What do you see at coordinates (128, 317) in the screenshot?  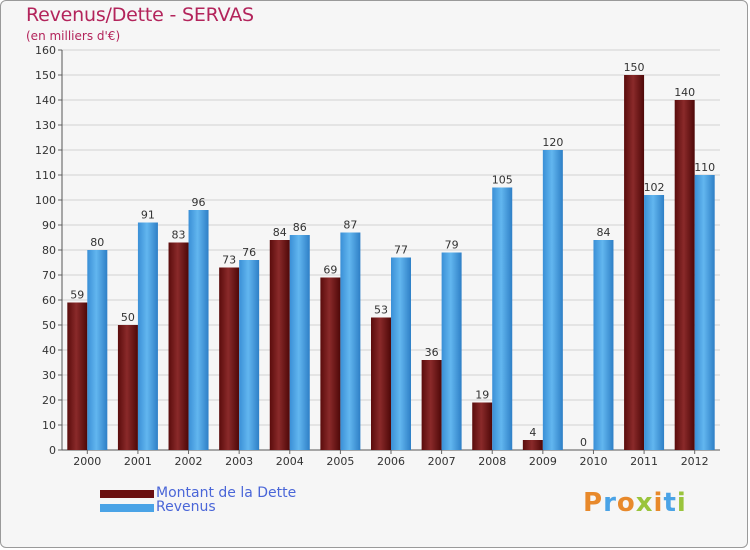 I see `data-label-debt: 50` at bounding box center [128, 317].